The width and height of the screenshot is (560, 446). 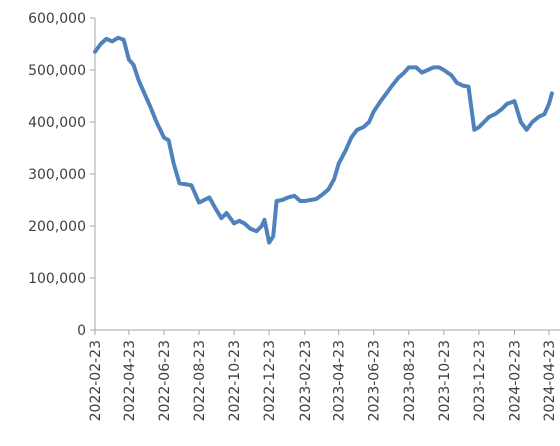 I want to click on y-tick-label: 300,000, so click(x=57, y=175).